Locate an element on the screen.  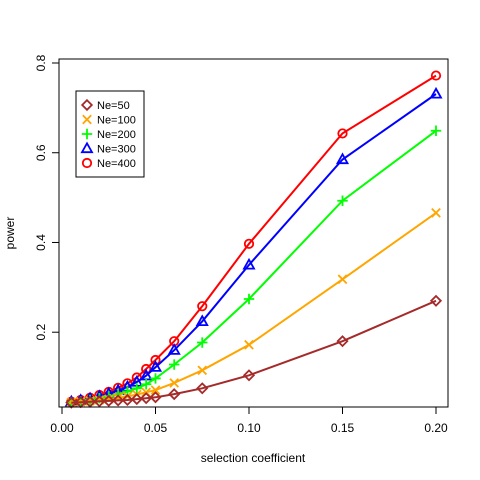
y-tick-label: 0.8 is located at coordinates (41, 62).